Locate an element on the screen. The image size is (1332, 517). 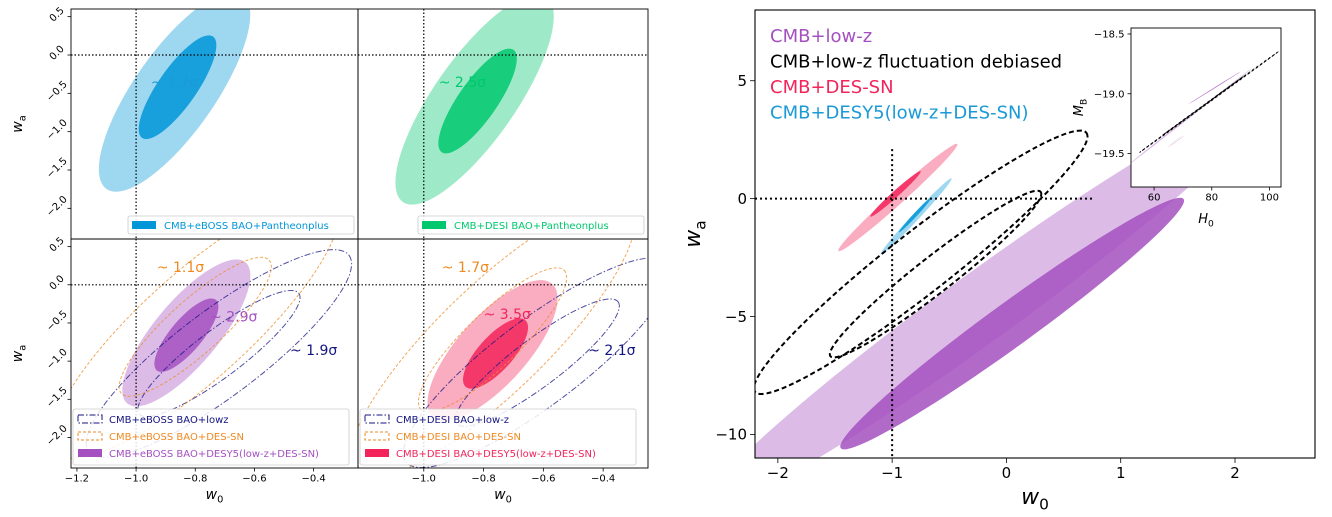
legend-entry: CMB+low-z is located at coordinates (821, 36).